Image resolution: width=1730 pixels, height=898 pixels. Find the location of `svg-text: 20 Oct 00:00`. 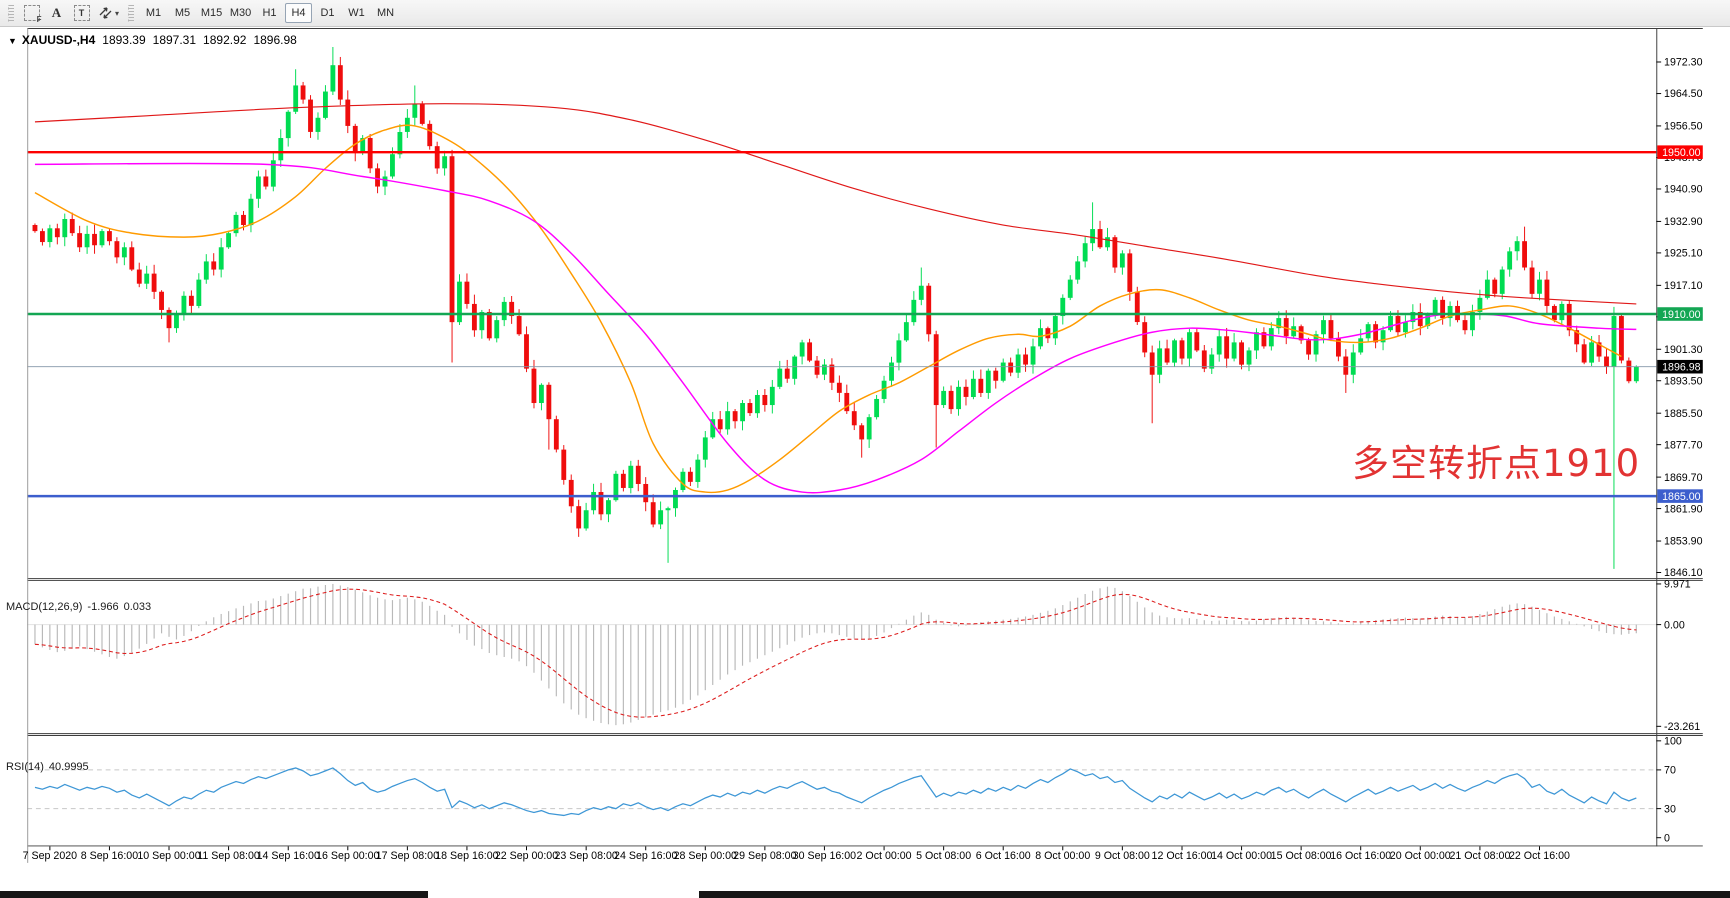

svg-text: 20 Oct 00:00 is located at coordinates (1420, 856).